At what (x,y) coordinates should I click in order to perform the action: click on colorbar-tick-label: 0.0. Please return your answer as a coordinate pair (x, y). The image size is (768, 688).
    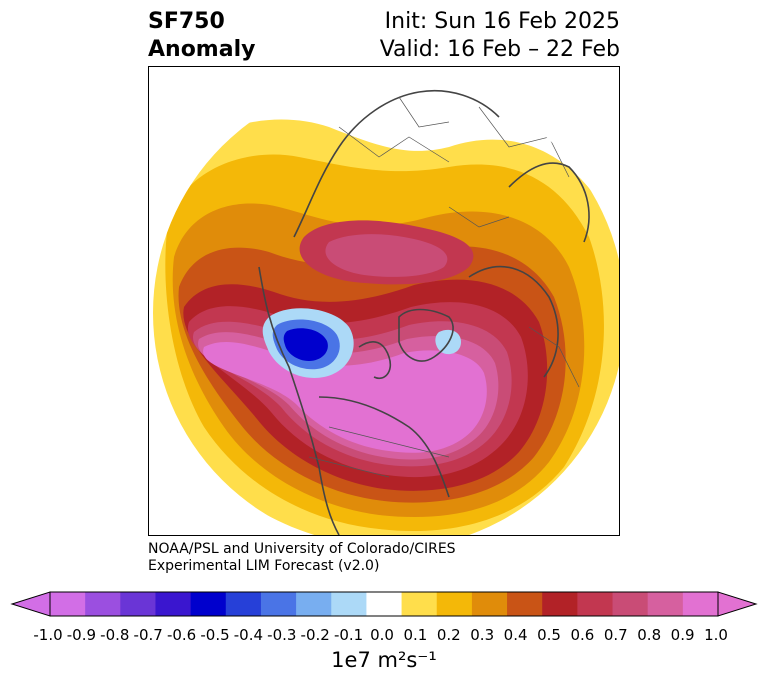
    Looking at the image, I should click on (382, 635).